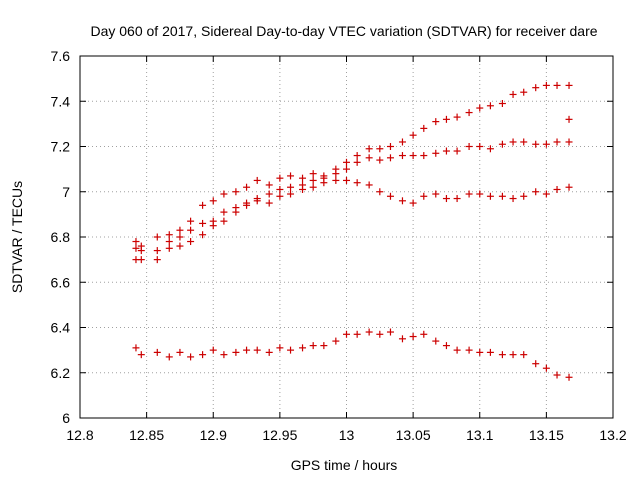 The width and height of the screenshot is (640, 480). I want to click on x-tick-label: 13.05, so click(413, 435).